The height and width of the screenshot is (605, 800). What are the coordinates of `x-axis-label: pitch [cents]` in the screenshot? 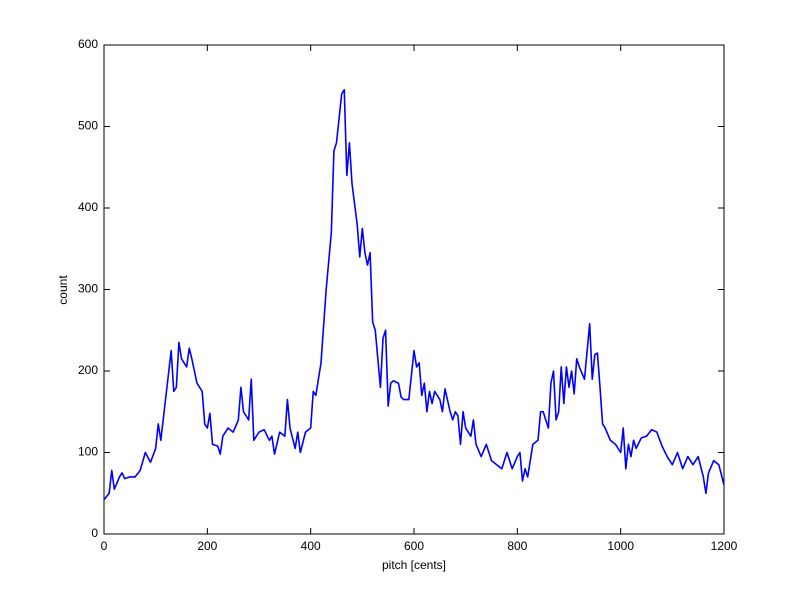 It's located at (414, 565).